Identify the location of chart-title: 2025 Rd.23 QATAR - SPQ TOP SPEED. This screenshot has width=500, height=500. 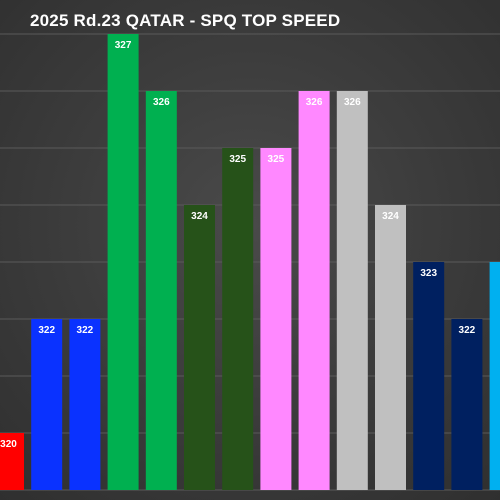
(185, 20).